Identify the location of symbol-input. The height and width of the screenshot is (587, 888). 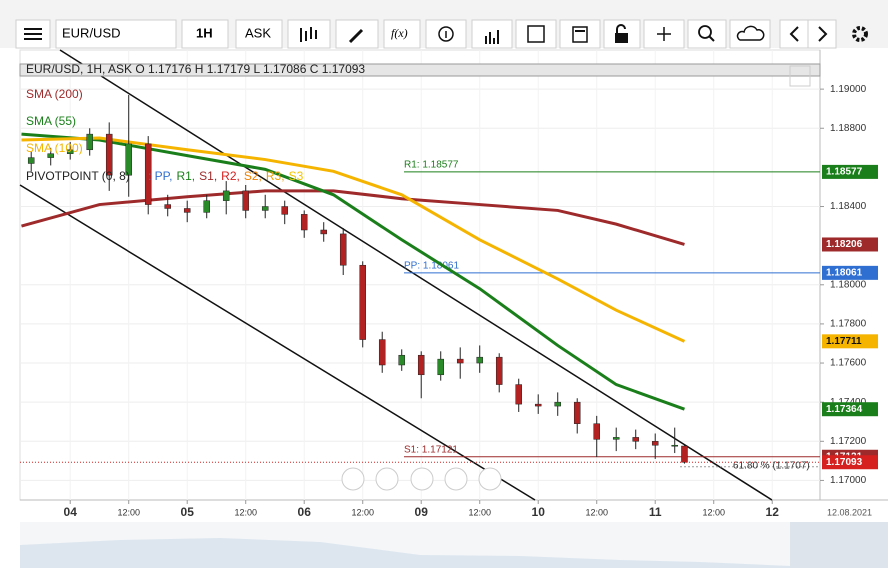
(116, 34).